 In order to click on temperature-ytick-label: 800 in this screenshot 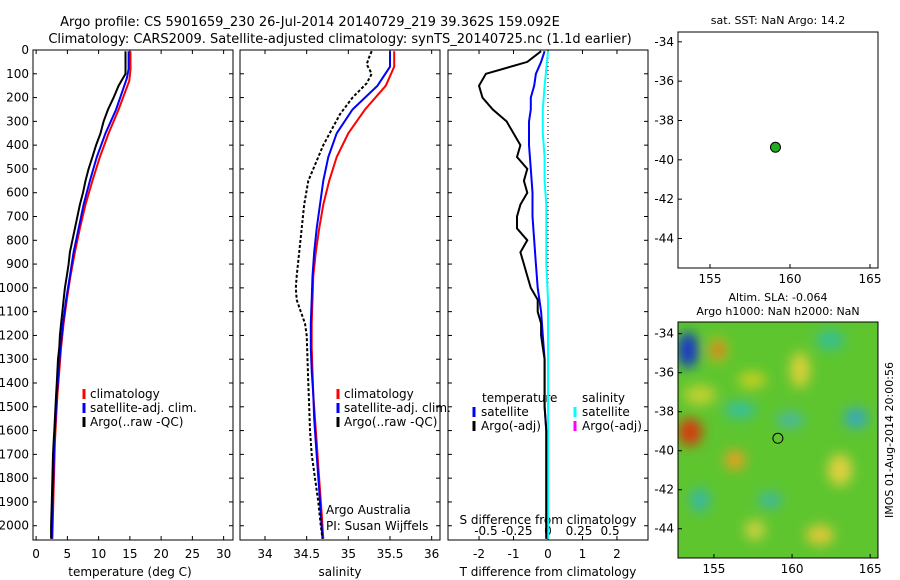, I will do `click(17, 240)`.